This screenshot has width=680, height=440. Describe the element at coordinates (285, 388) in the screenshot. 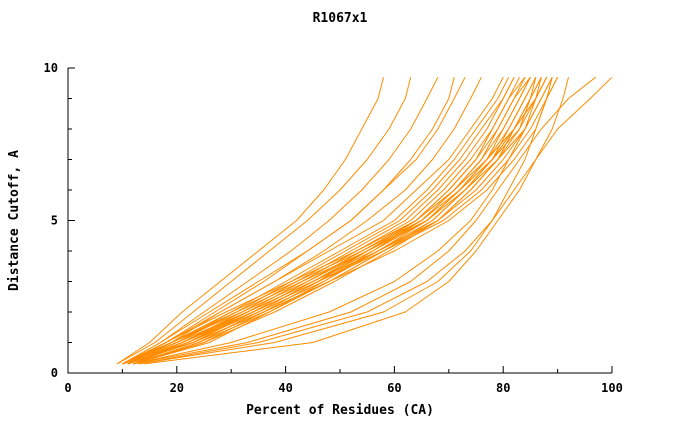

I see `x-tick-label: 40` at that location.